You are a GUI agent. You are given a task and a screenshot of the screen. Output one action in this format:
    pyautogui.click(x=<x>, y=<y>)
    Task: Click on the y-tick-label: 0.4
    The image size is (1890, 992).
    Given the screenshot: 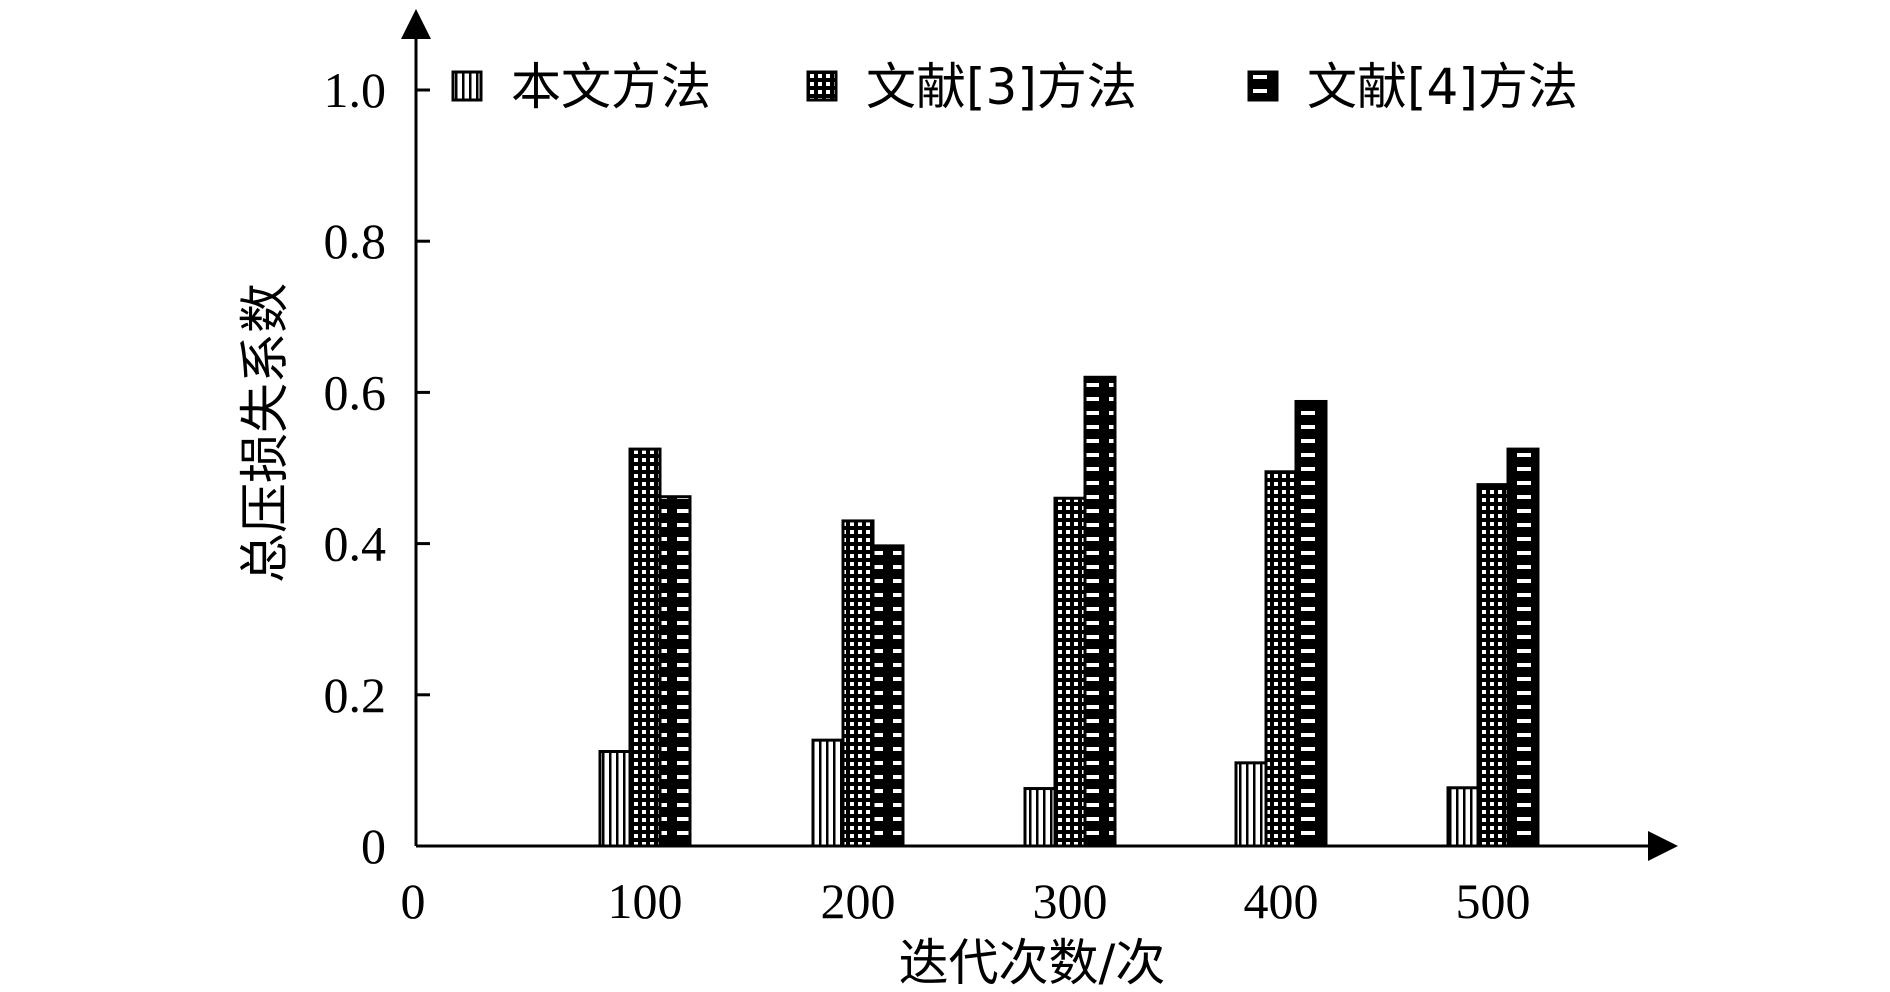 What is the action you would take?
    pyautogui.click(x=355, y=544)
    